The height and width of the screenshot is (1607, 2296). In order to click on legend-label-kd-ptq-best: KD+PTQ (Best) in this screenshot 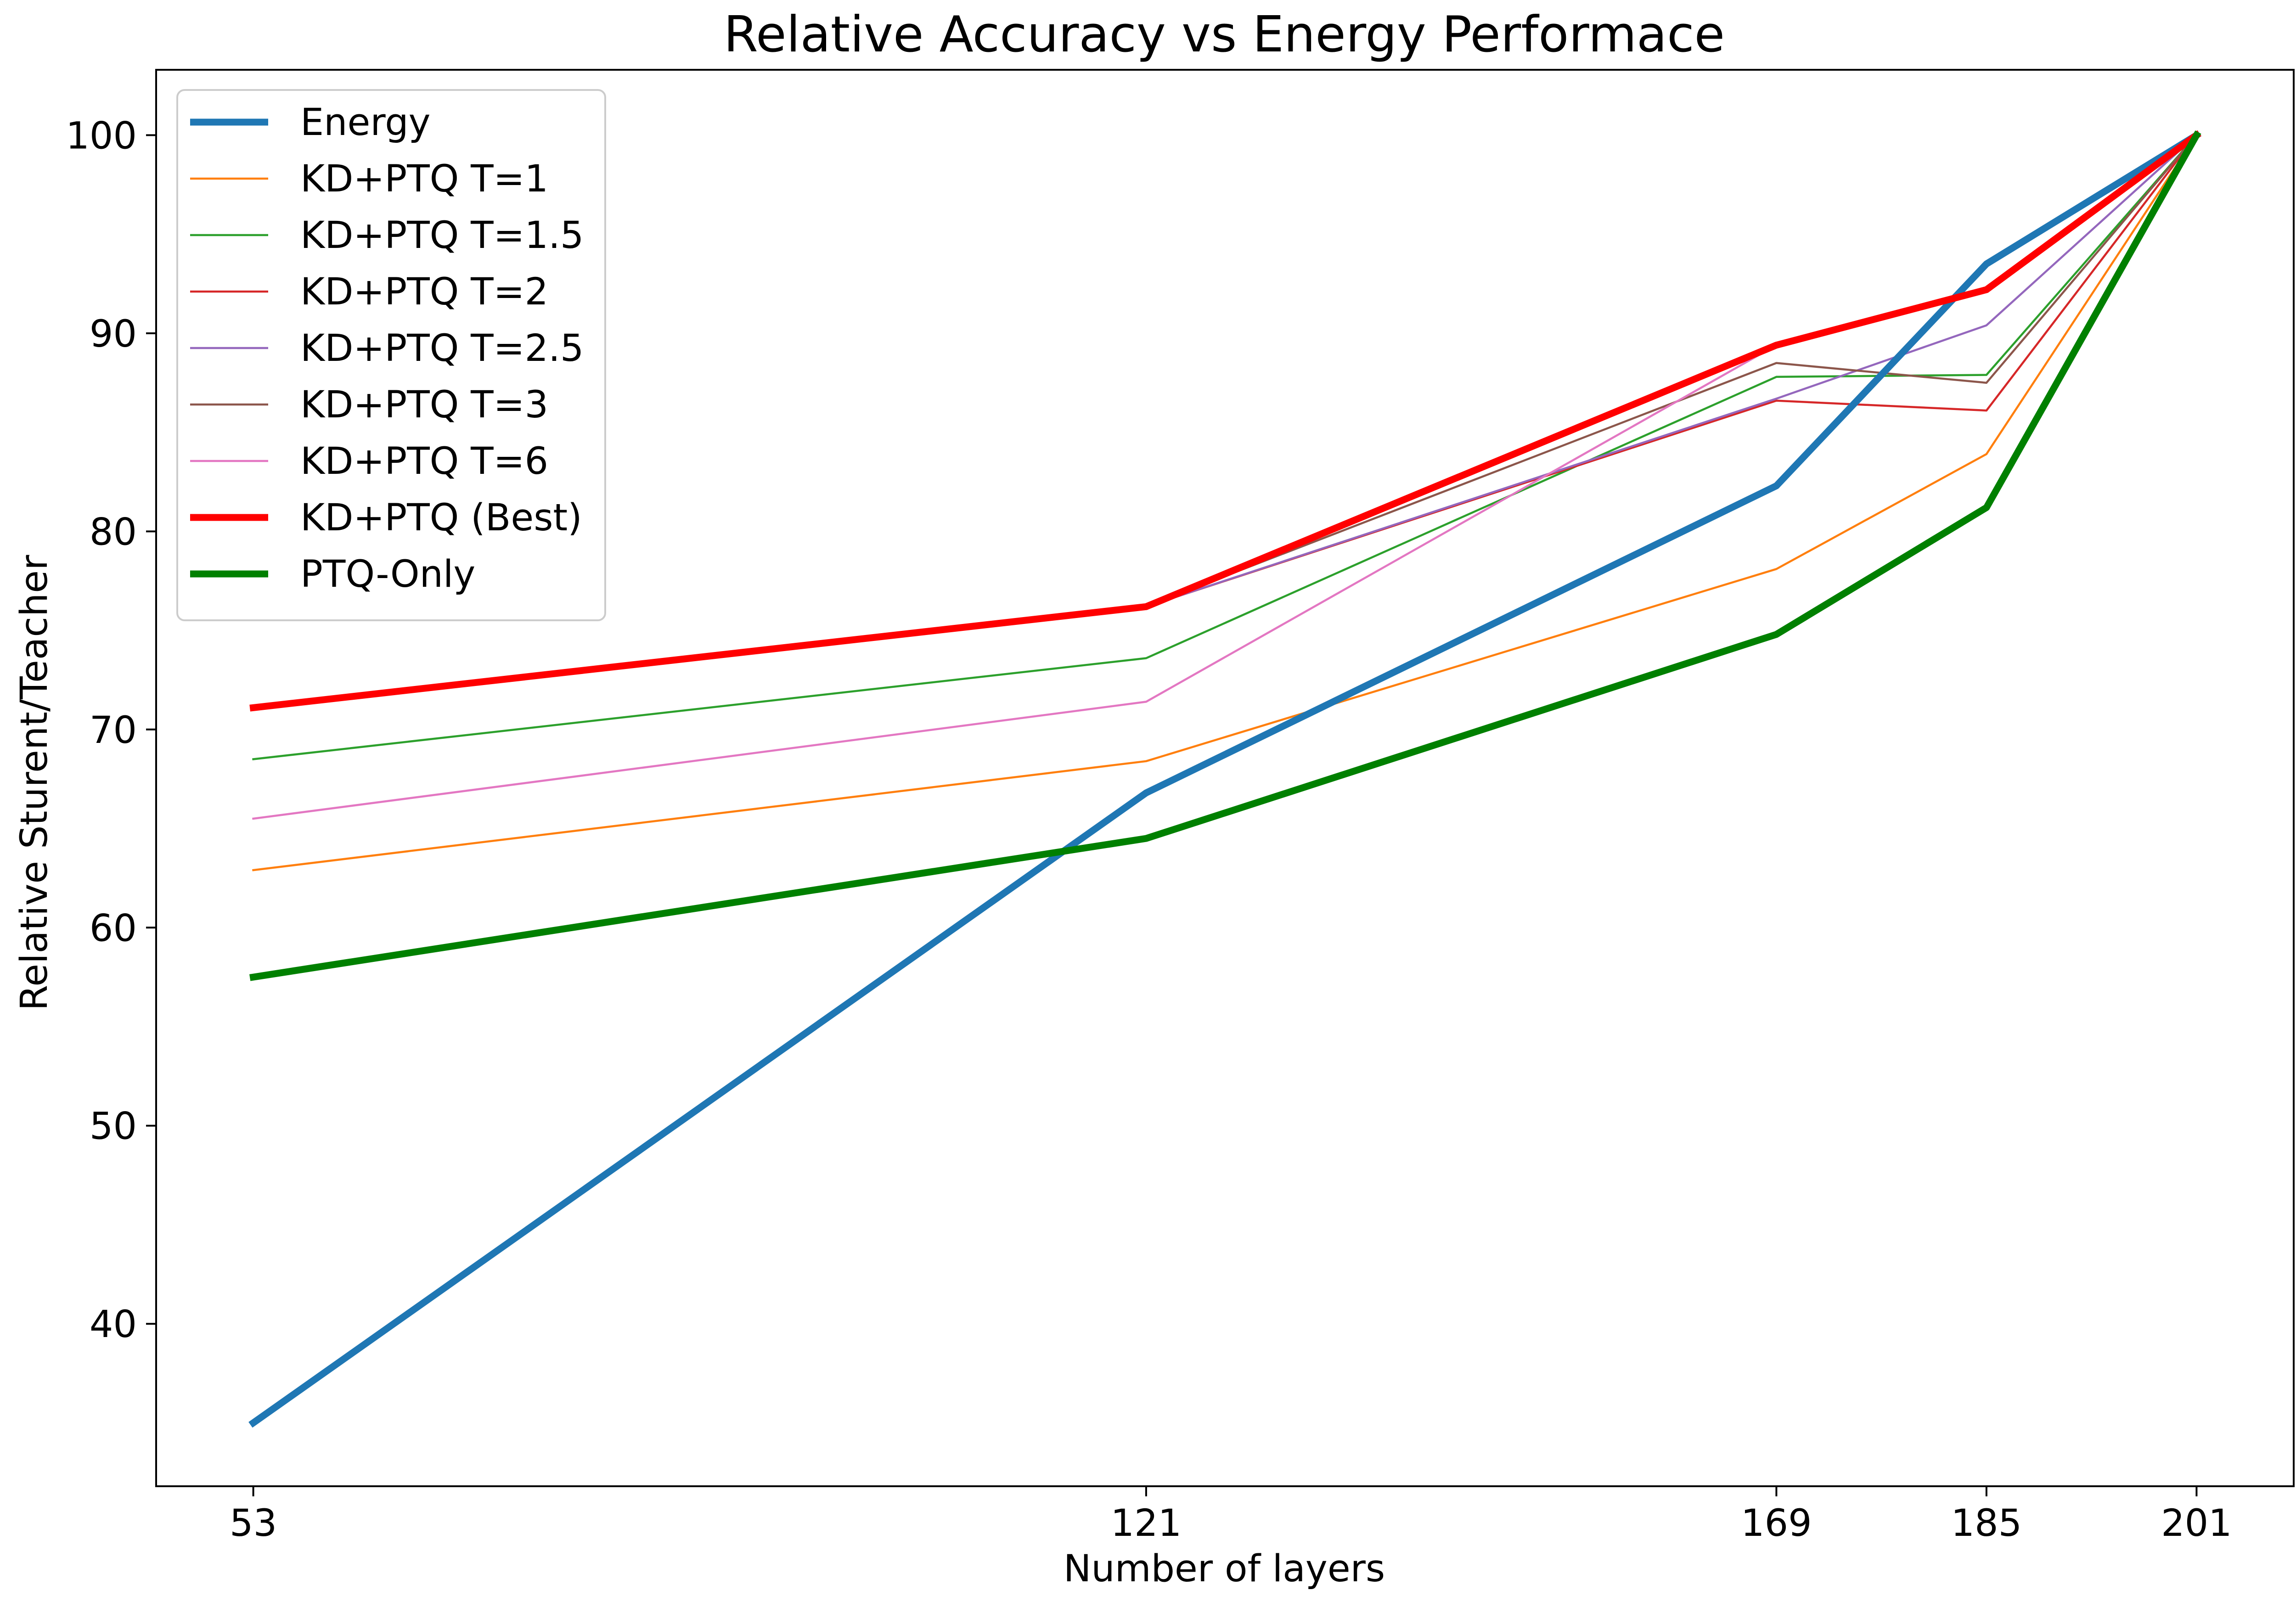, I will do `click(441, 517)`.